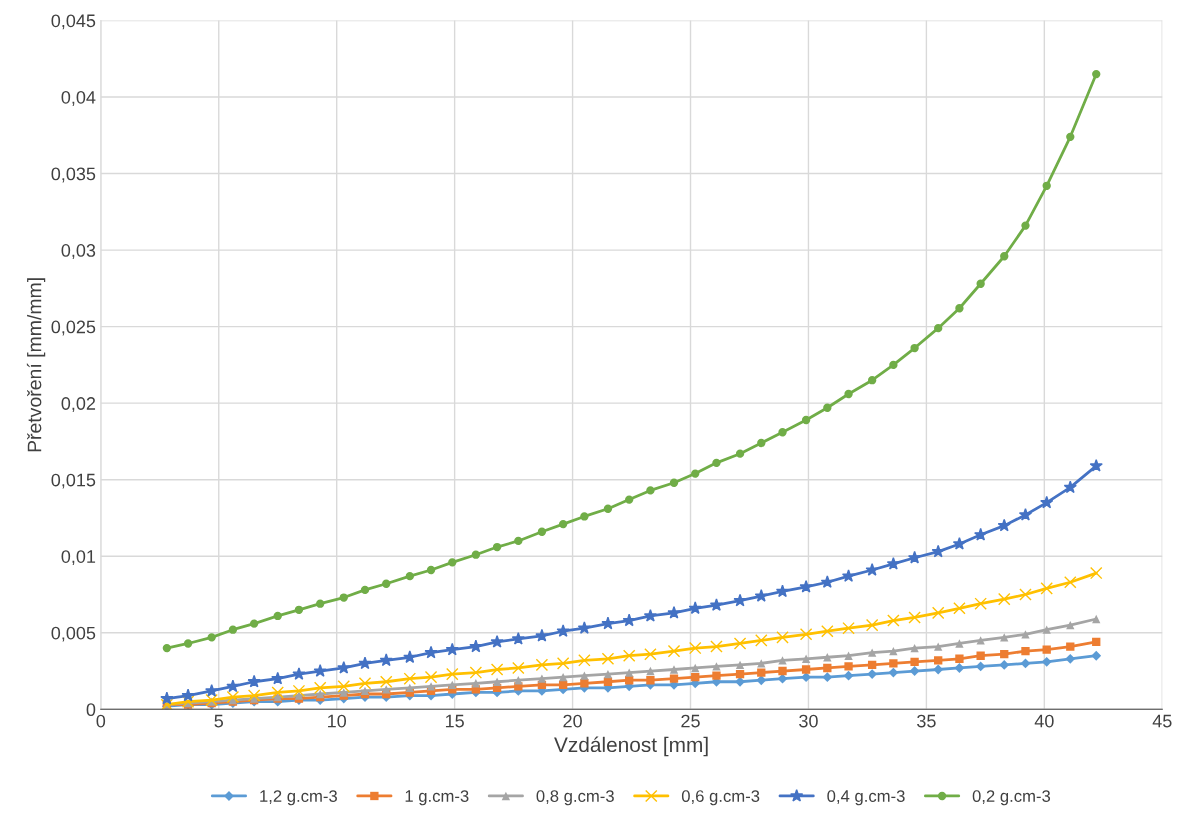  Describe the element at coordinates (78, 98) in the screenshot. I see `y-tick-label: 0,04` at that location.